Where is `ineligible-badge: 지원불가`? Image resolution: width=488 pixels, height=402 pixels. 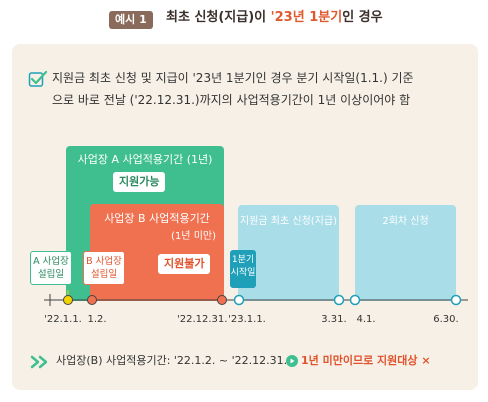
ineligible-badge: 지원불가 is located at coordinates (184, 264).